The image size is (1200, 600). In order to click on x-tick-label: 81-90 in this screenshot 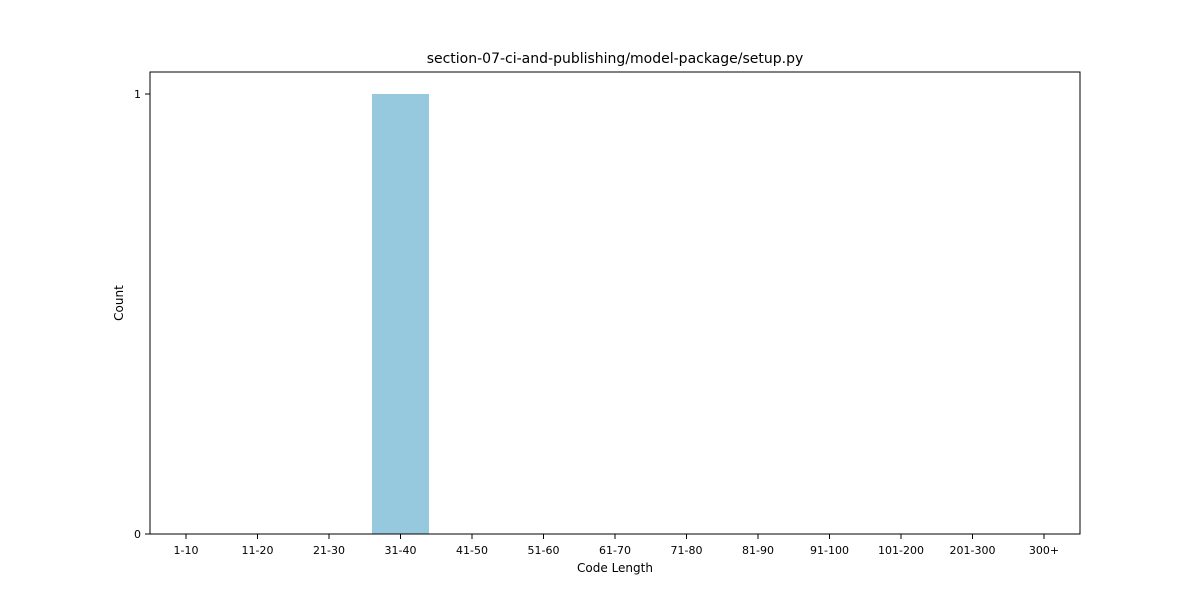, I will do `click(758, 550)`.